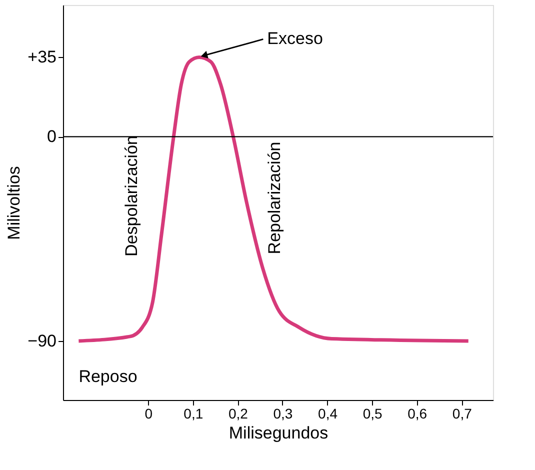 The height and width of the screenshot is (470, 535). What do you see at coordinates (42, 57) in the screenshot?
I see `y-tick-label: +35` at bounding box center [42, 57].